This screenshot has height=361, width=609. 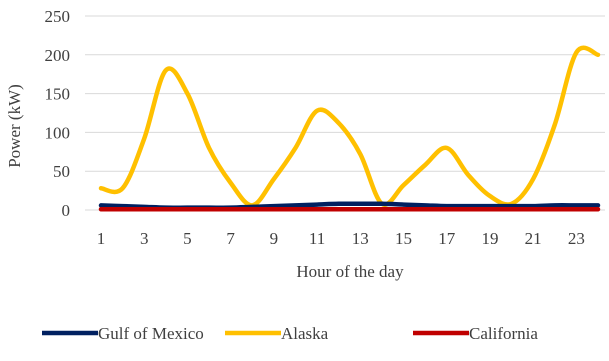 What do you see at coordinates (489, 238) in the screenshot?
I see `x-tick-label: 19` at bounding box center [489, 238].